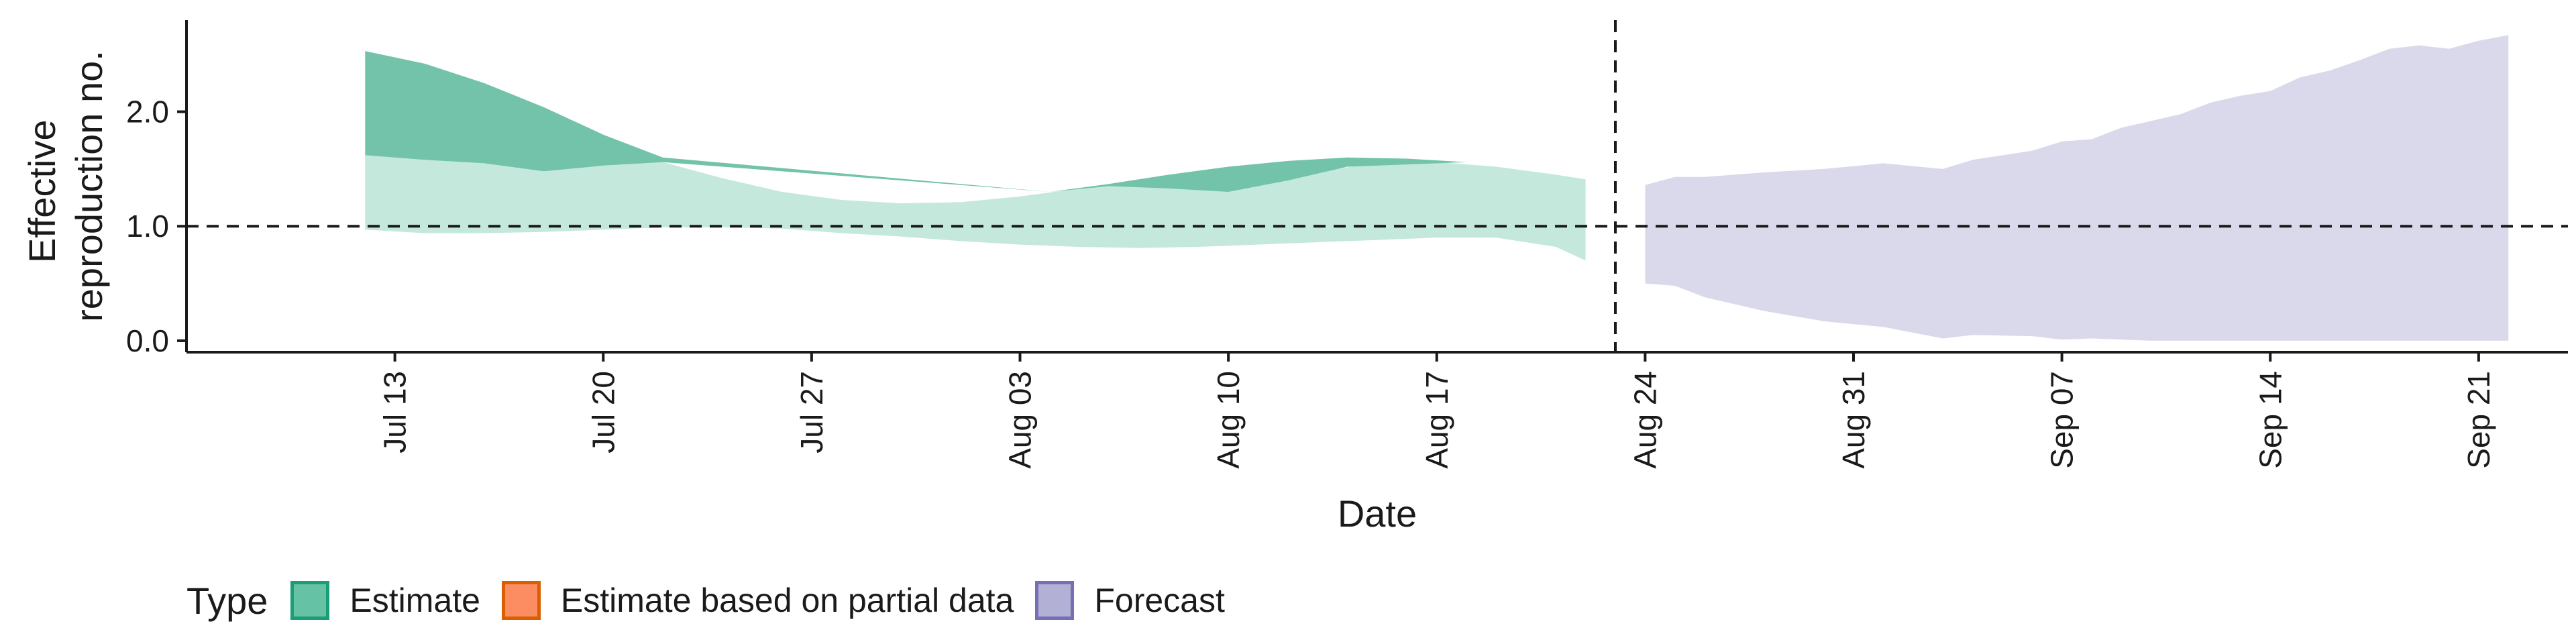 The height and width of the screenshot is (644, 2576). Describe the element at coordinates (1228, 420) in the screenshot. I see `x-tick-label: Aug 10` at that location.